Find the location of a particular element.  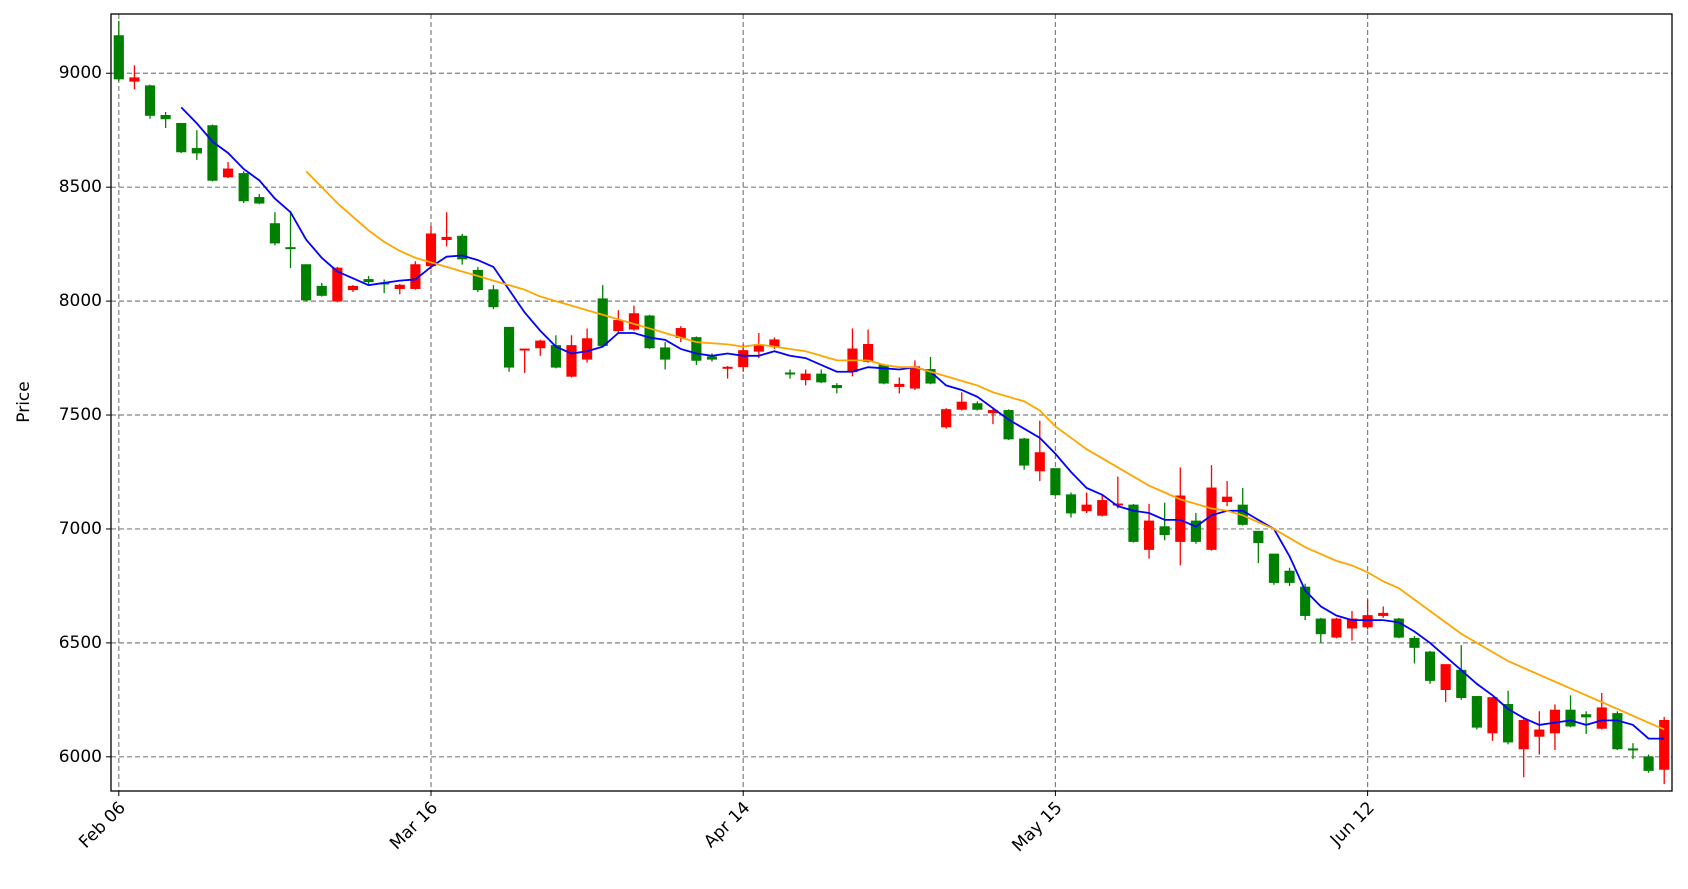

x-tick-label: Apr 14 is located at coordinates (727, 825).